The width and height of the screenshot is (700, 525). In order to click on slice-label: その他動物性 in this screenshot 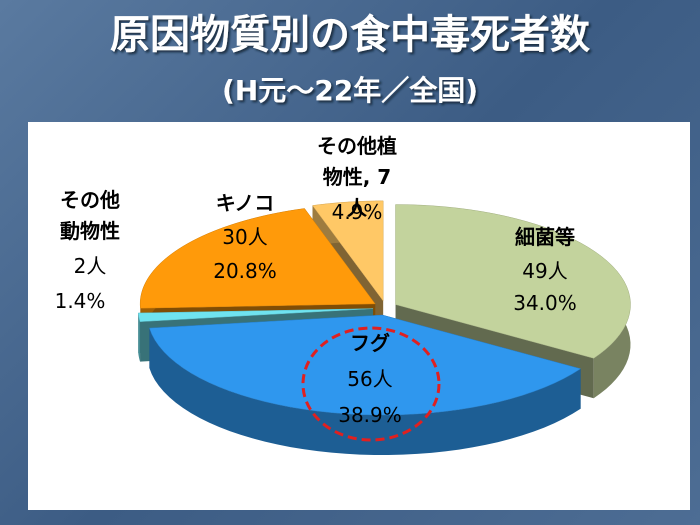, I will do `click(90, 215)`.